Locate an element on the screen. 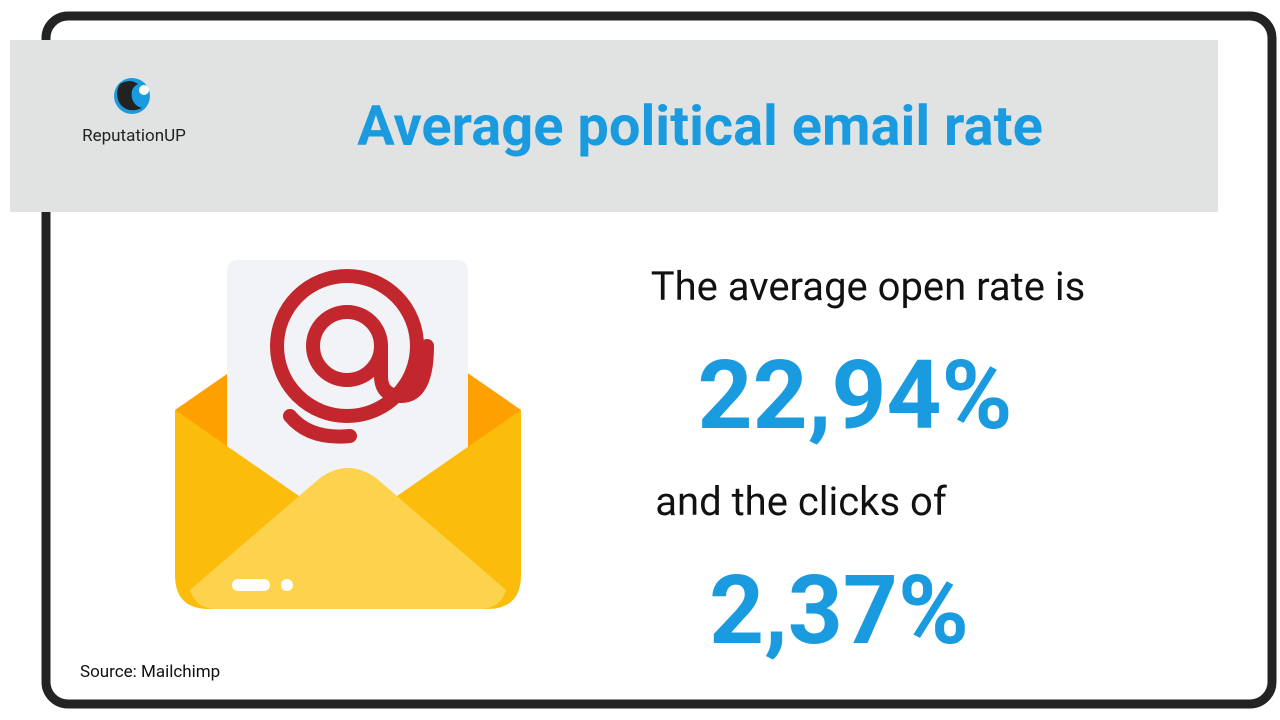  stat-value: 22,94% is located at coordinates (855, 396).